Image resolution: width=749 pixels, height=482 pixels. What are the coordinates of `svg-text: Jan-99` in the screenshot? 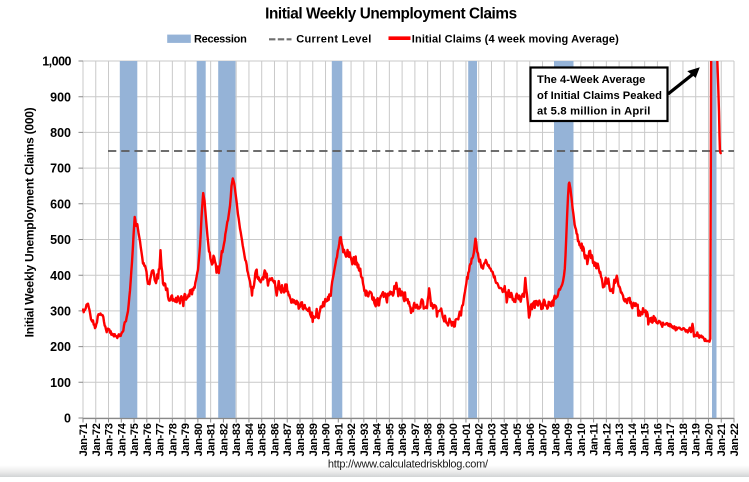 It's located at (441, 439).